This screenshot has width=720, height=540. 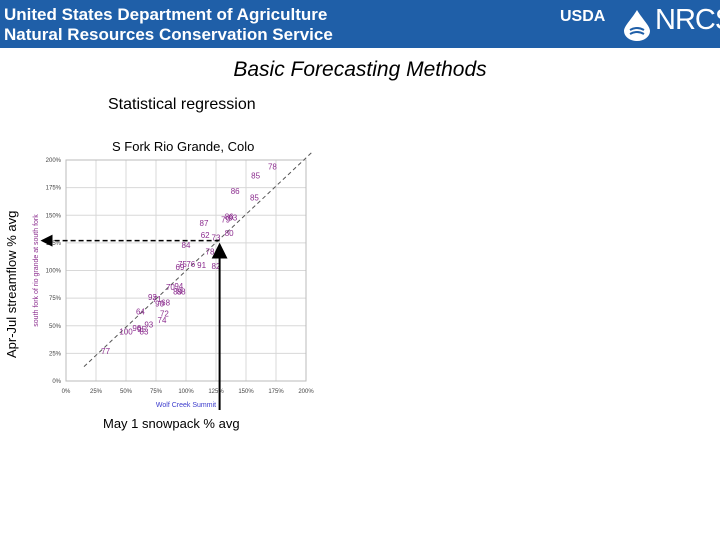 What do you see at coordinates (216, 392) in the screenshot?
I see `x-tick-label: 125%` at bounding box center [216, 392].